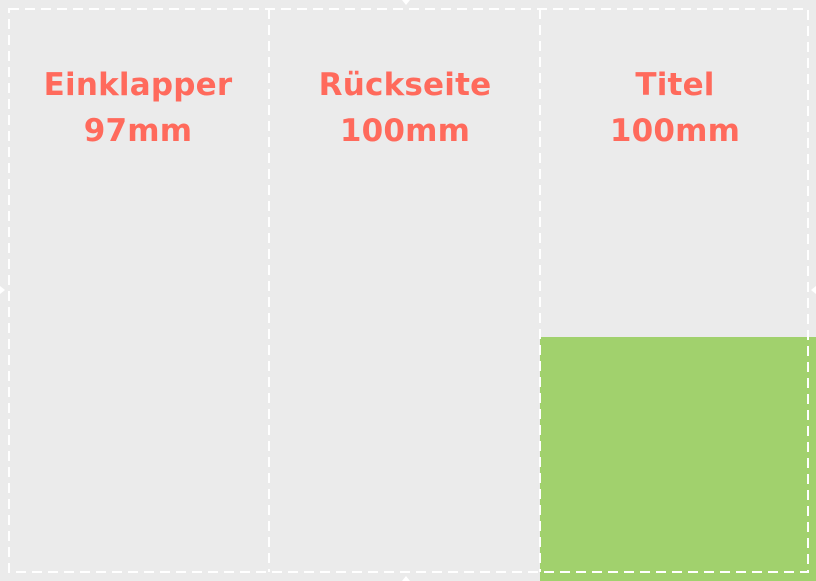 This screenshot has height=581, width=816. I want to click on panel-titel: Titel 100mm, so click(675, 108).